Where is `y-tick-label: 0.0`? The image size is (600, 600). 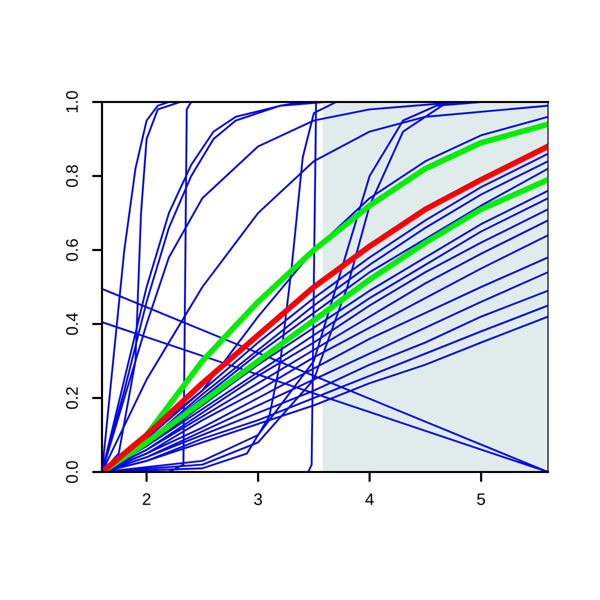
y-tick-label: 0.0 is located at coordinates (72, 472).